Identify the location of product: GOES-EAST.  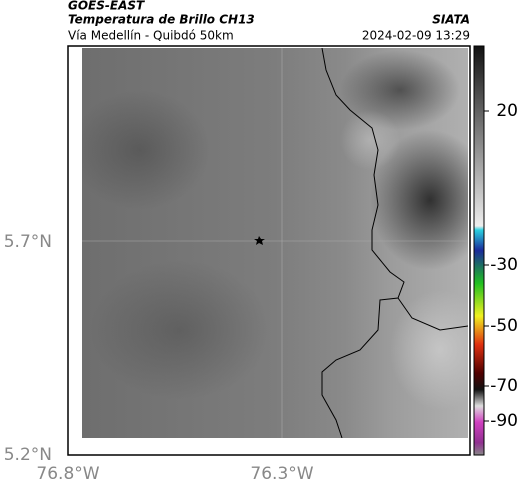
(106, 6).